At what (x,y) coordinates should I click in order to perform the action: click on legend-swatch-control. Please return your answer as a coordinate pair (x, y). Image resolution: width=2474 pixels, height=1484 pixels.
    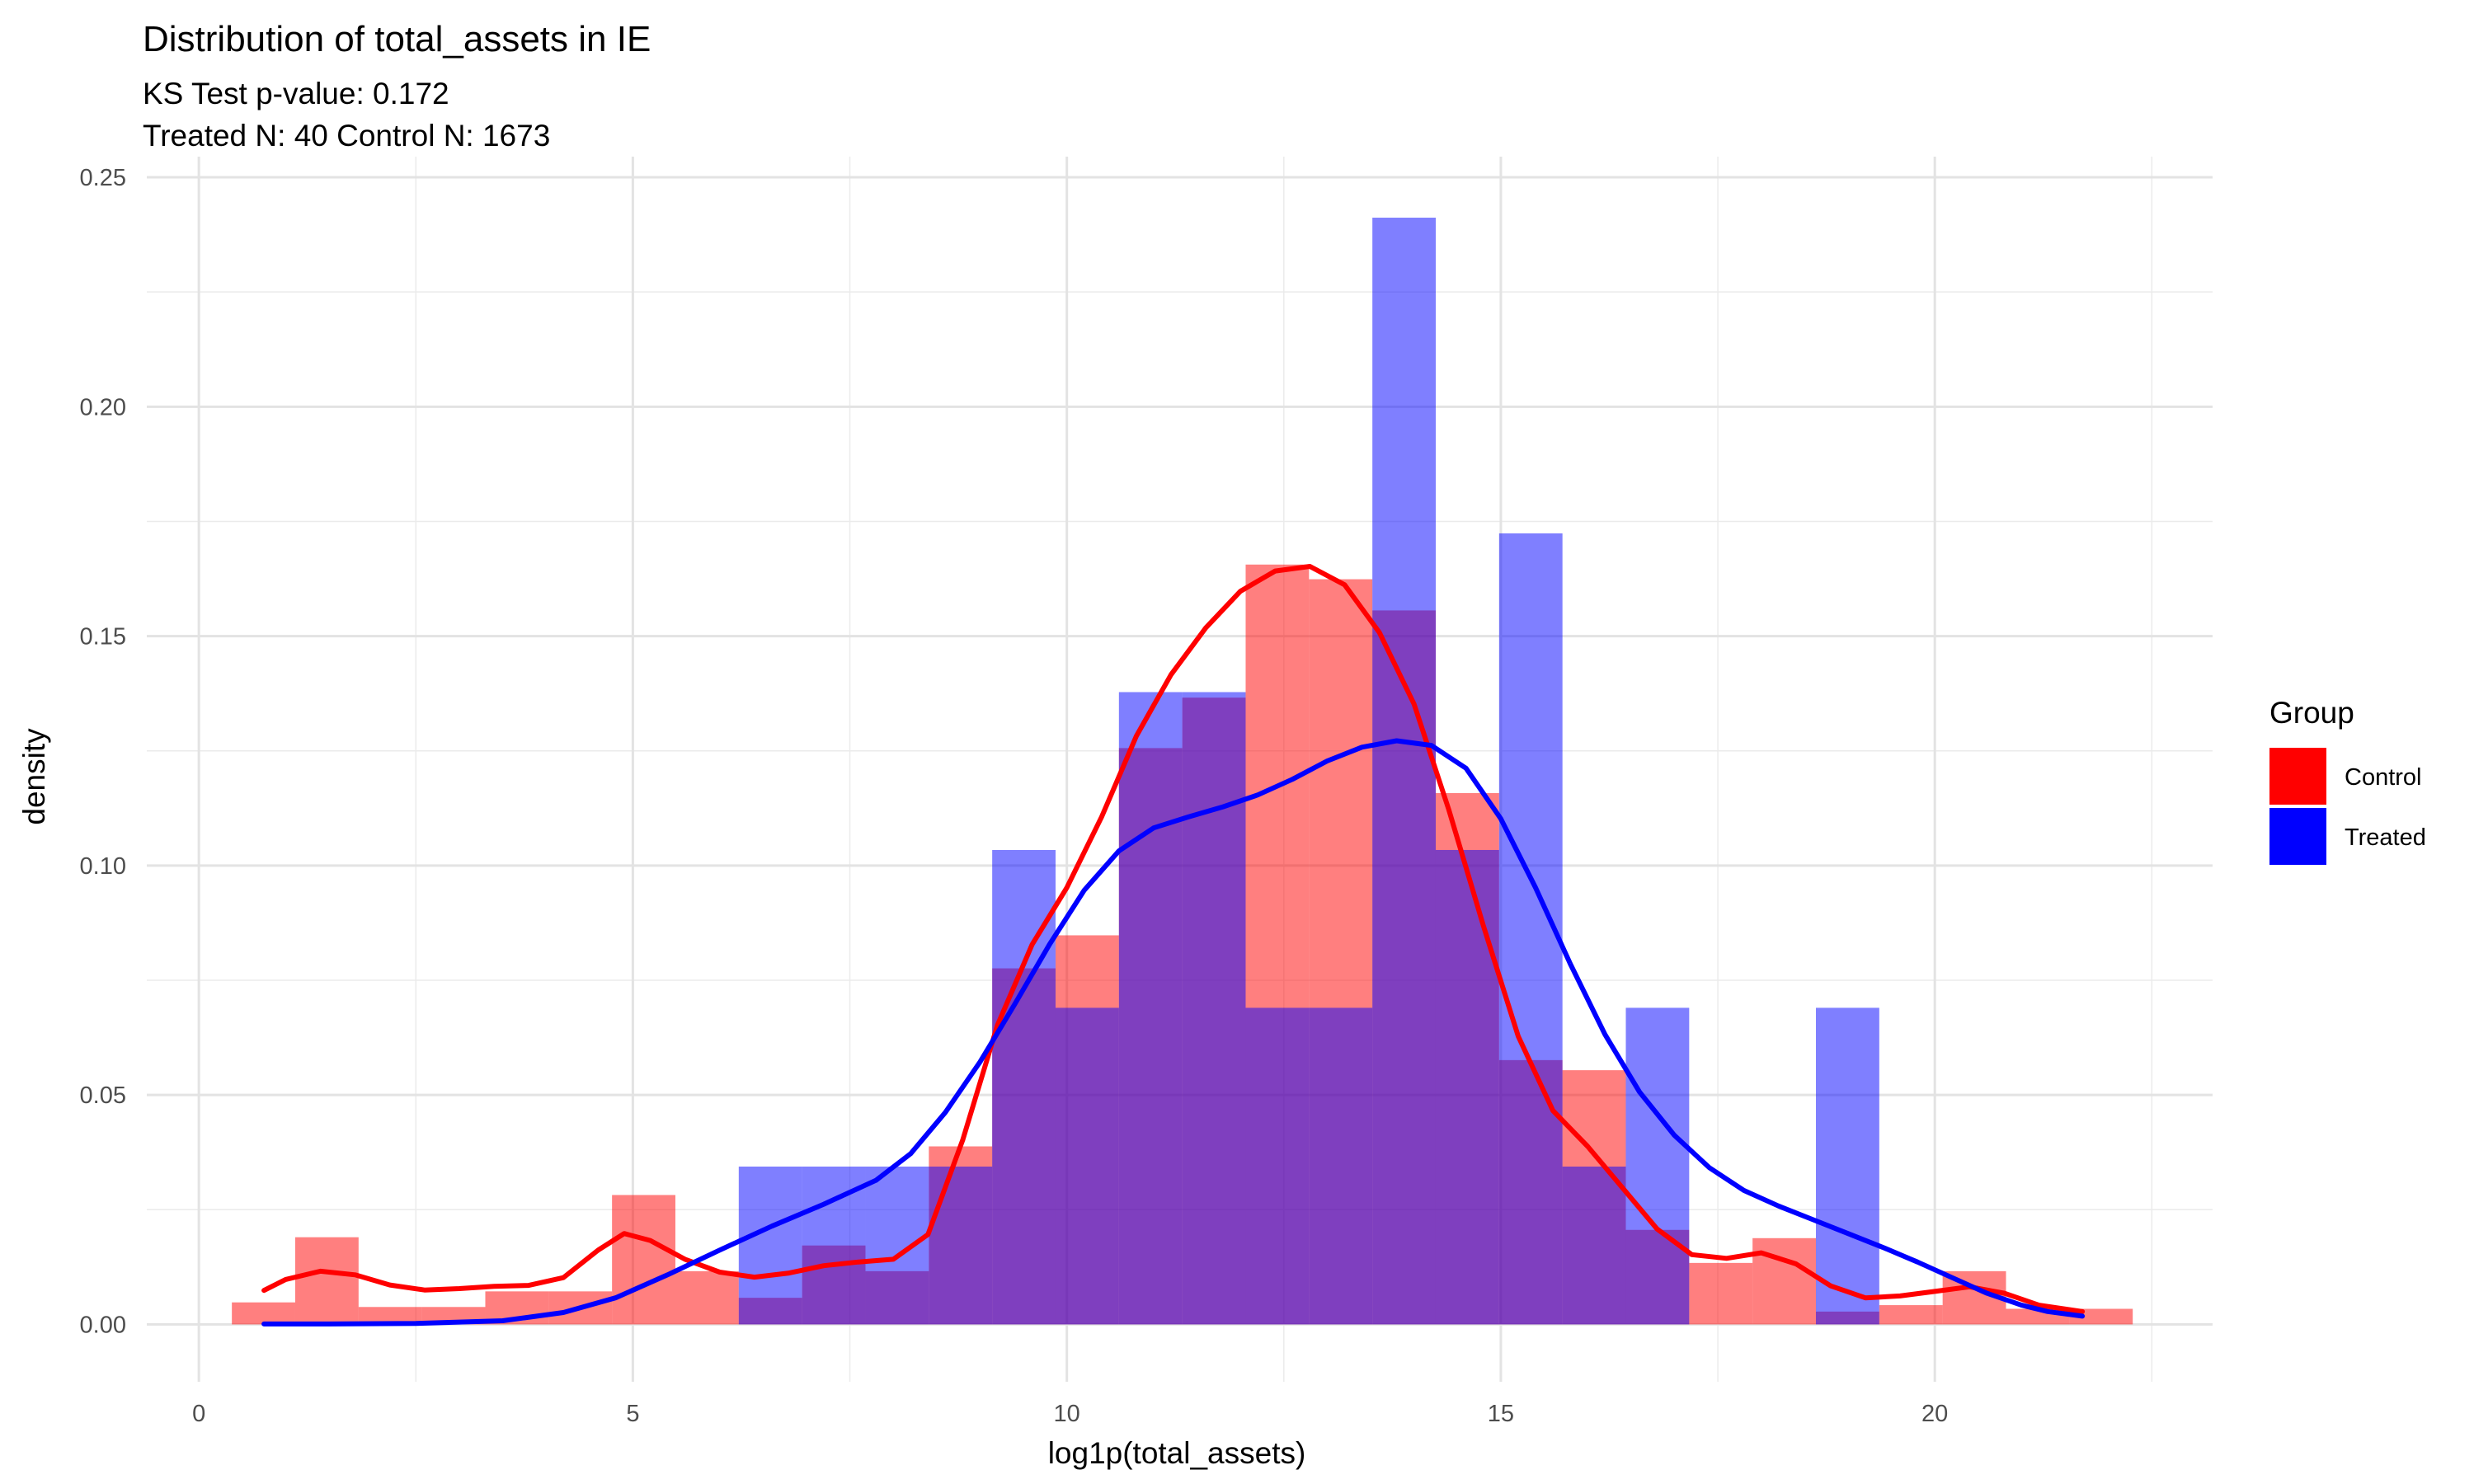
    Looking at the image, I should click on (2297, 776).